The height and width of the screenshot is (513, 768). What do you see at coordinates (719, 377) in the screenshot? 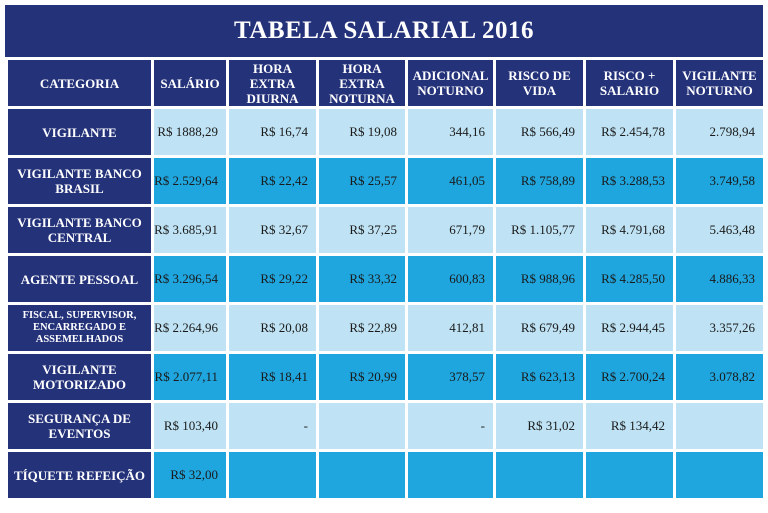
I see `table-cell: 3.078,82` at bounding box center [719, 377].